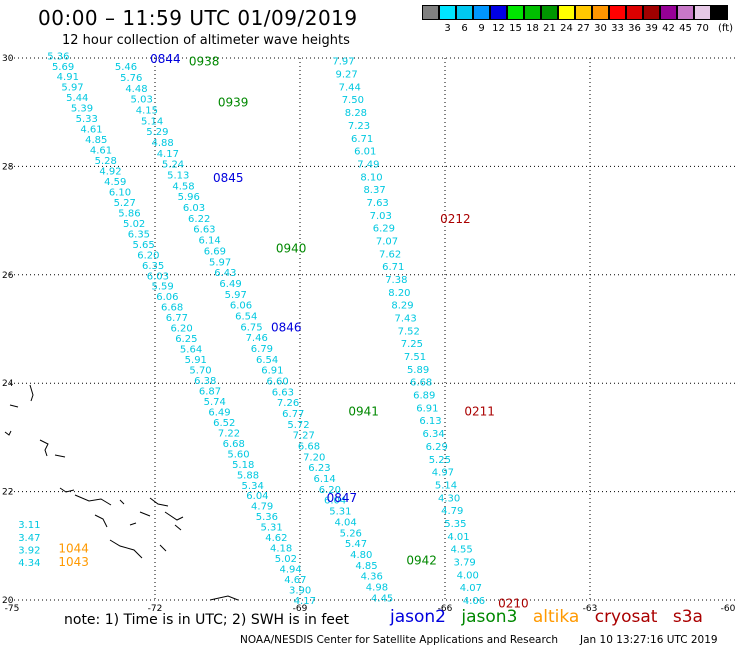 This screenshot has height=650, width=740. I want to click on legend-label: 12, so click(498, 28).